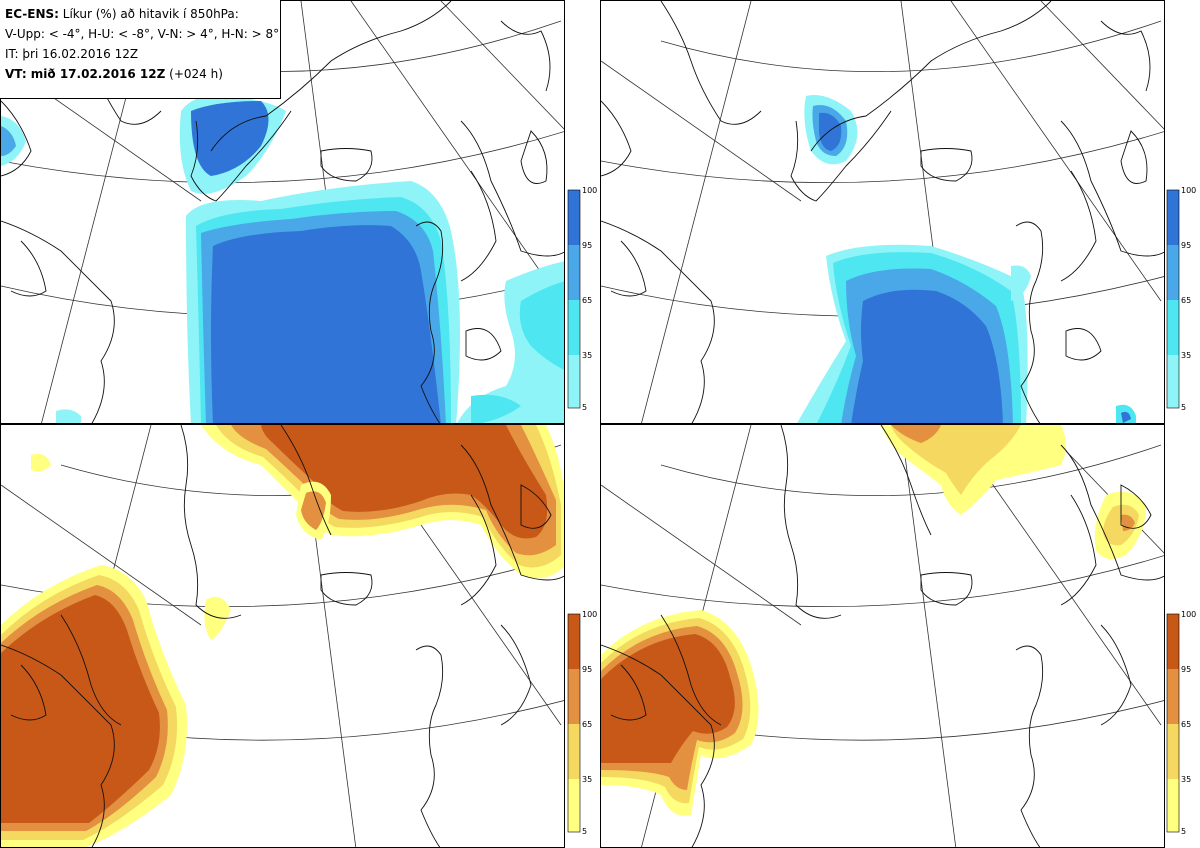 Image resolution: width=1200 pixels, height=848 pixels. I want to click on colorbar-orange-right: 100 95 65 35 5, so click(1182, 722).